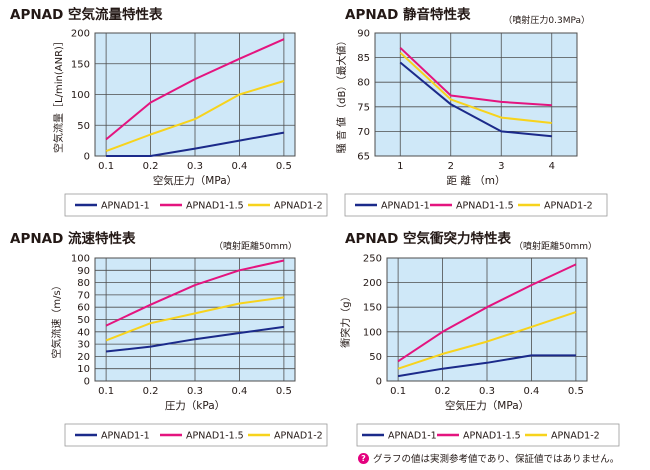 Image resolution: width=650 pixels, height=470 pixels. What do you see at coordinates (400, 166) in the screenshot?
I see `x-tick-label: 1` at bounding box center [400, 166].